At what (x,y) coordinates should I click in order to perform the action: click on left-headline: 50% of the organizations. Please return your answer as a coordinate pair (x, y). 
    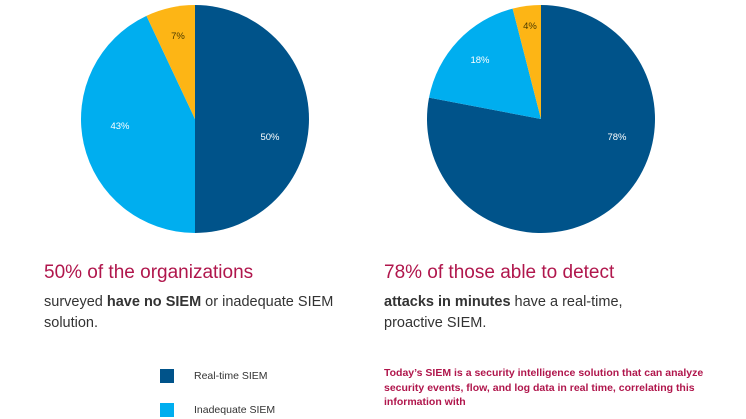
    Looking at the image, I should click on (149, 272).